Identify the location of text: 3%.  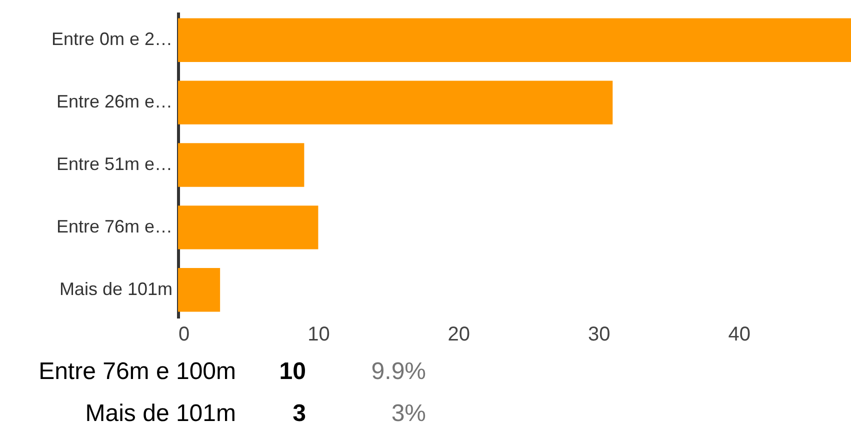
(408, 414).